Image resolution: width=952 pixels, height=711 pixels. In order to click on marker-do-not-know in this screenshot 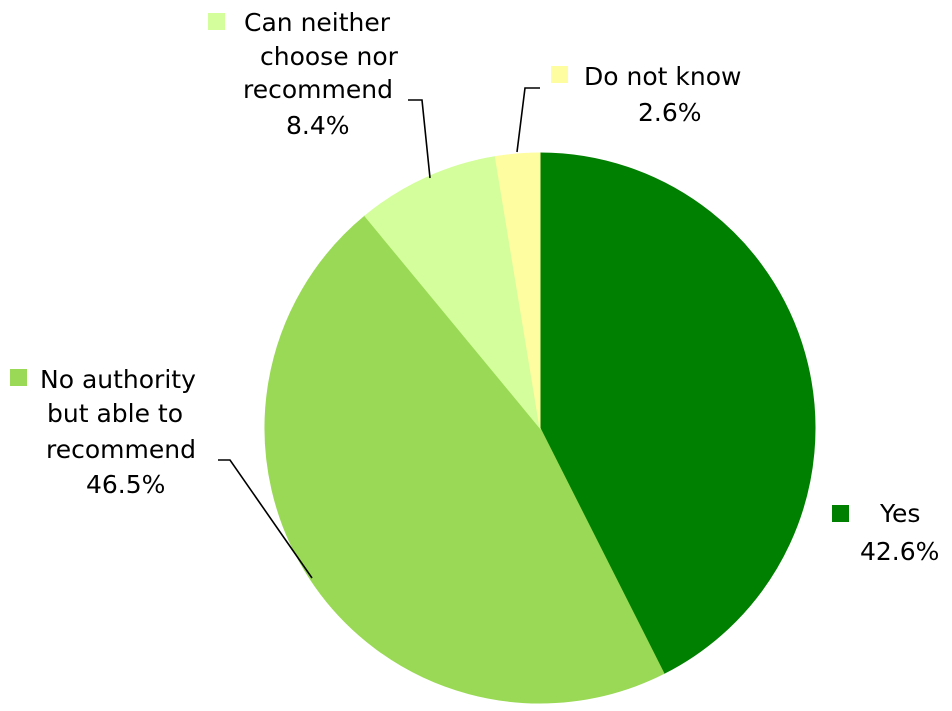, I will do `click(559, 74)`.